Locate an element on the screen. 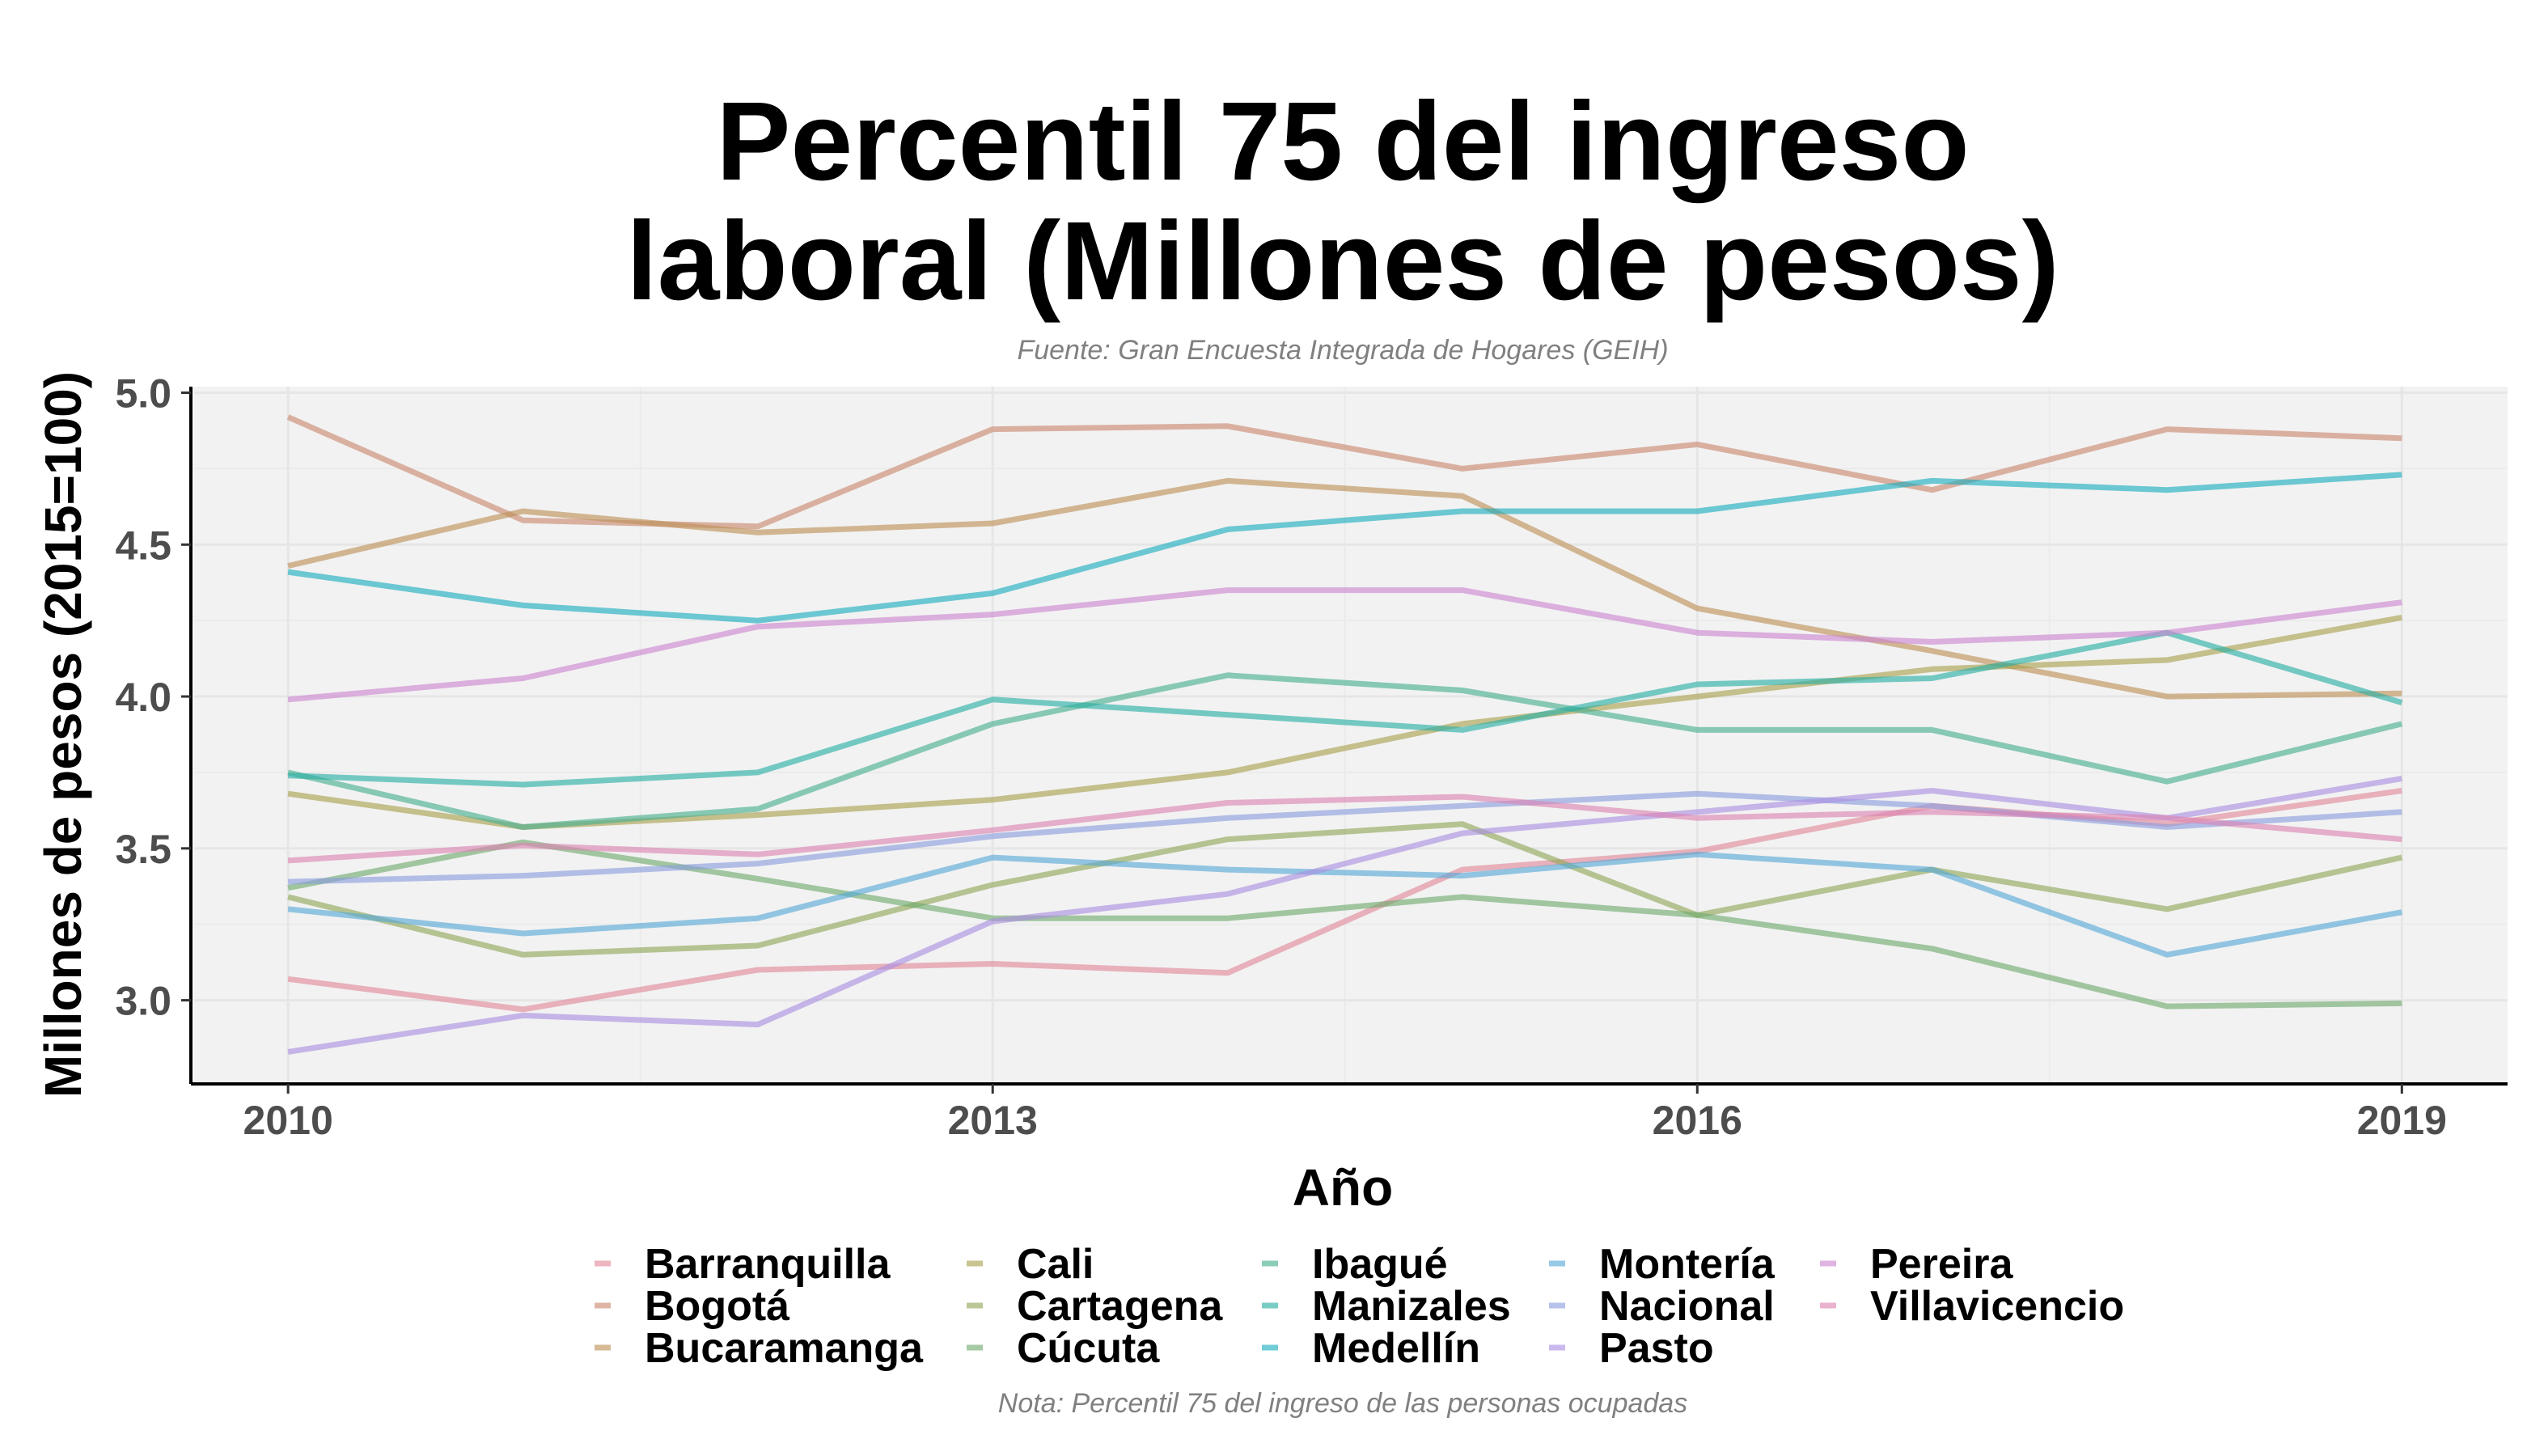 The width and height of the screenshot is (2548, 1456). y-tick-label: 3.0 is located at coordinates (143, 1002).